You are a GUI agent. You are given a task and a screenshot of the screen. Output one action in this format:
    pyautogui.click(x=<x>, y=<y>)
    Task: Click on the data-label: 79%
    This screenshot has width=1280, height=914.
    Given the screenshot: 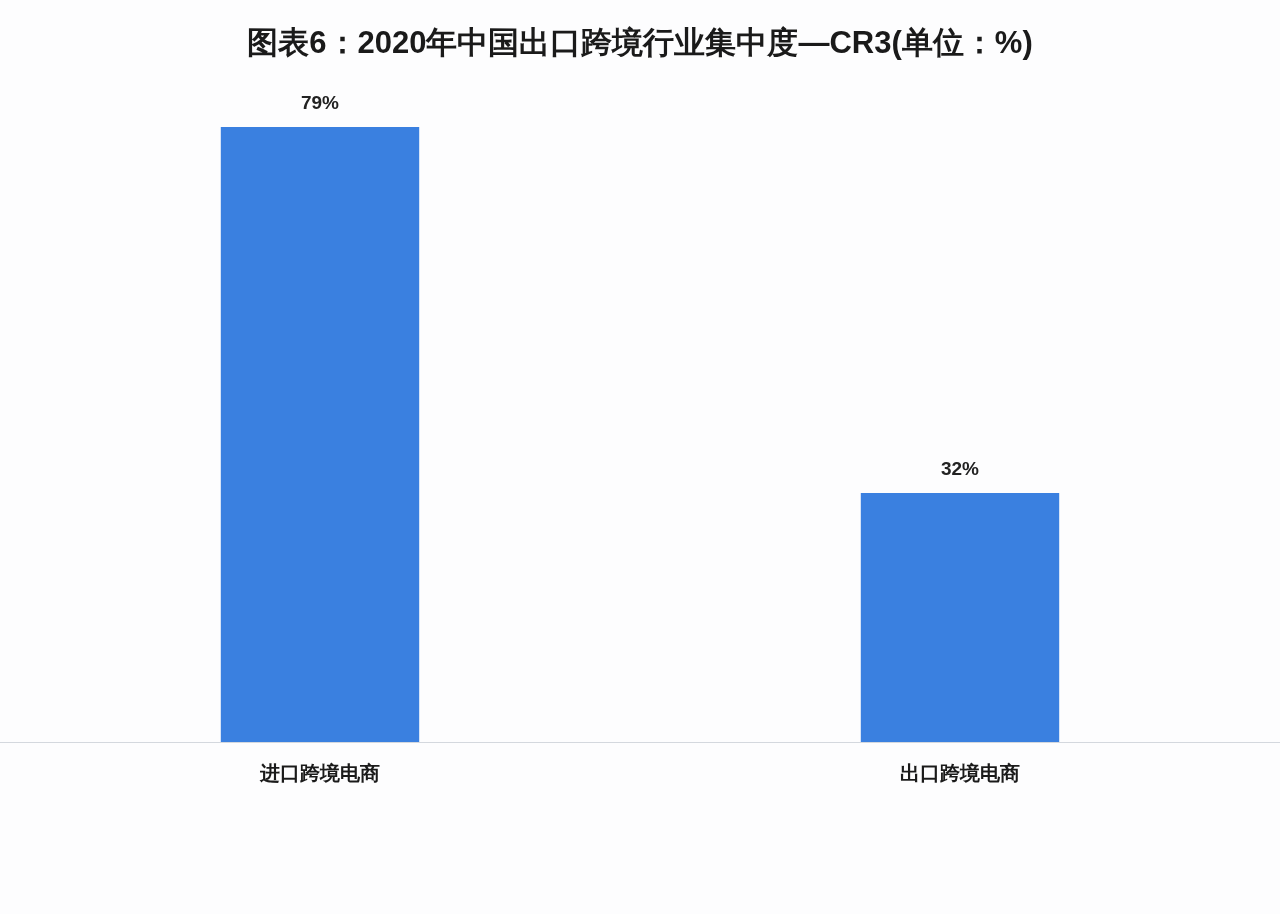 What is the action you would take?
    pyautogui.click(x=320, y=102)
    